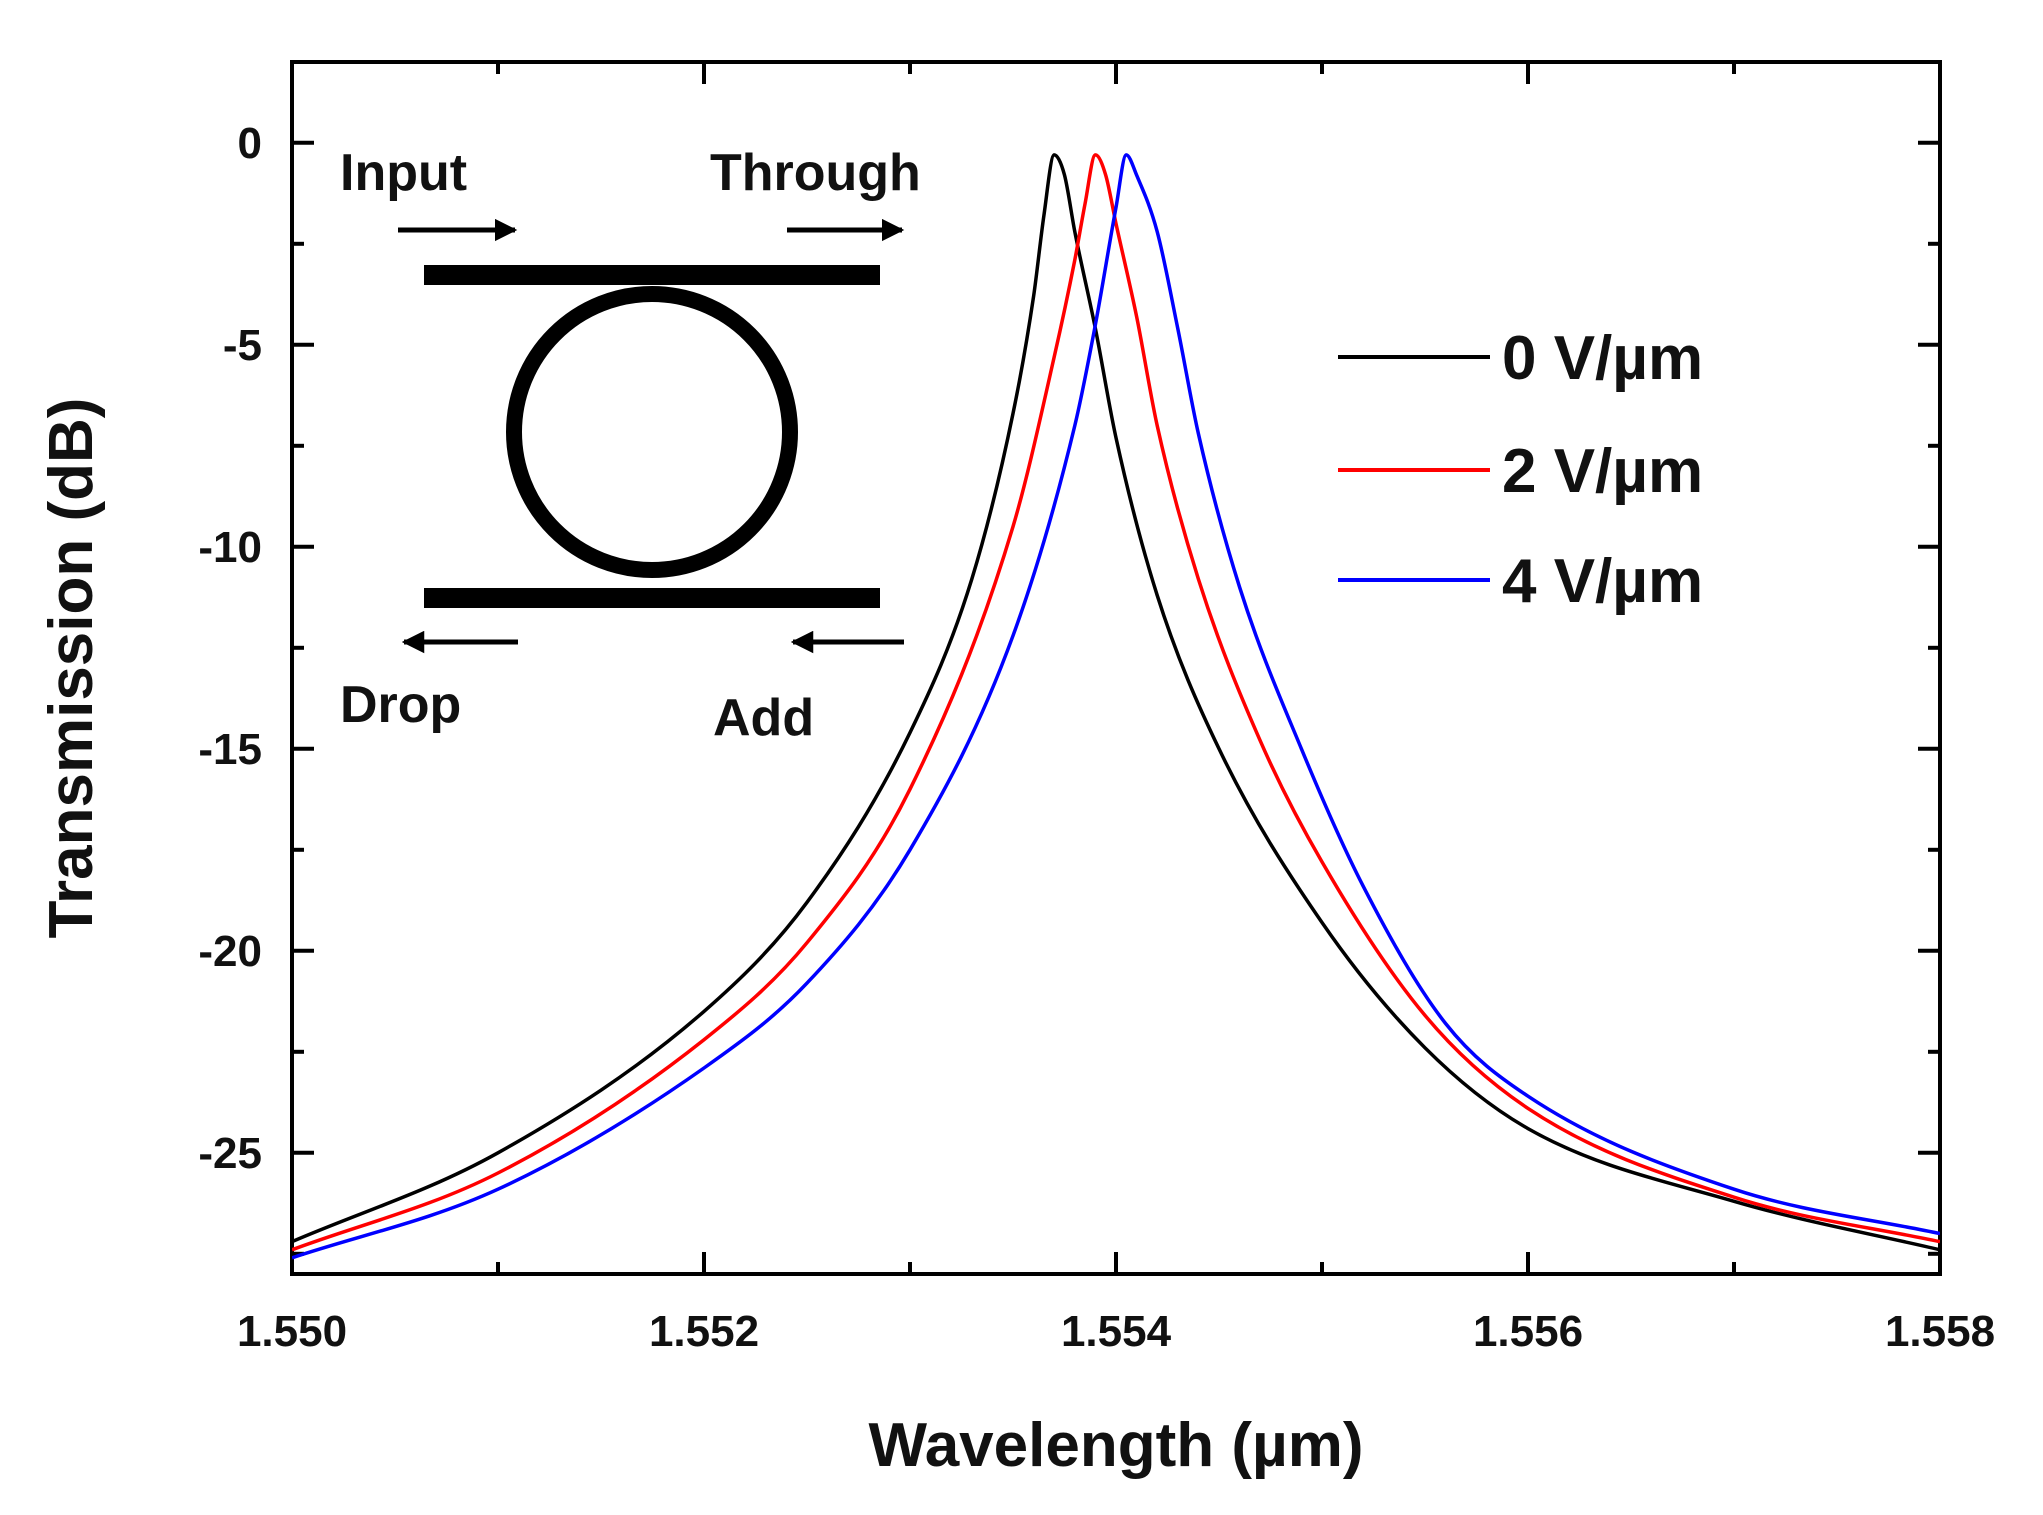  I want to click on legend: 0 V/µm 2 V/µm 4 V/µm, so click(1520, 470).